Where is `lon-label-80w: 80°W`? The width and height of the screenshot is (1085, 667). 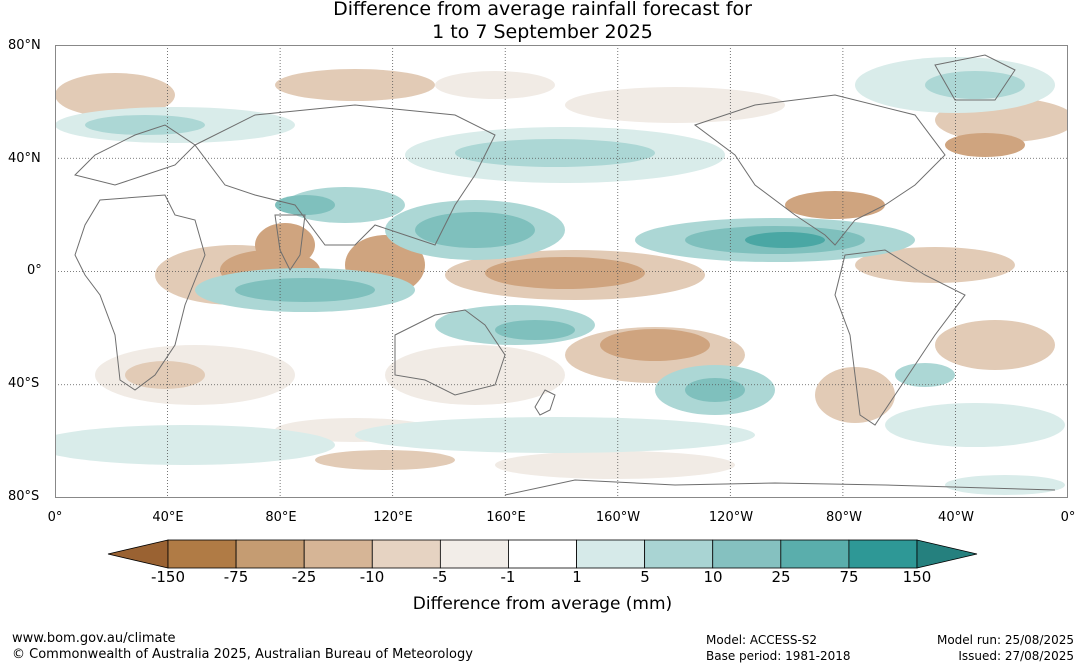
lon-label-80w: 80°W is located at coordinates (844, 517).